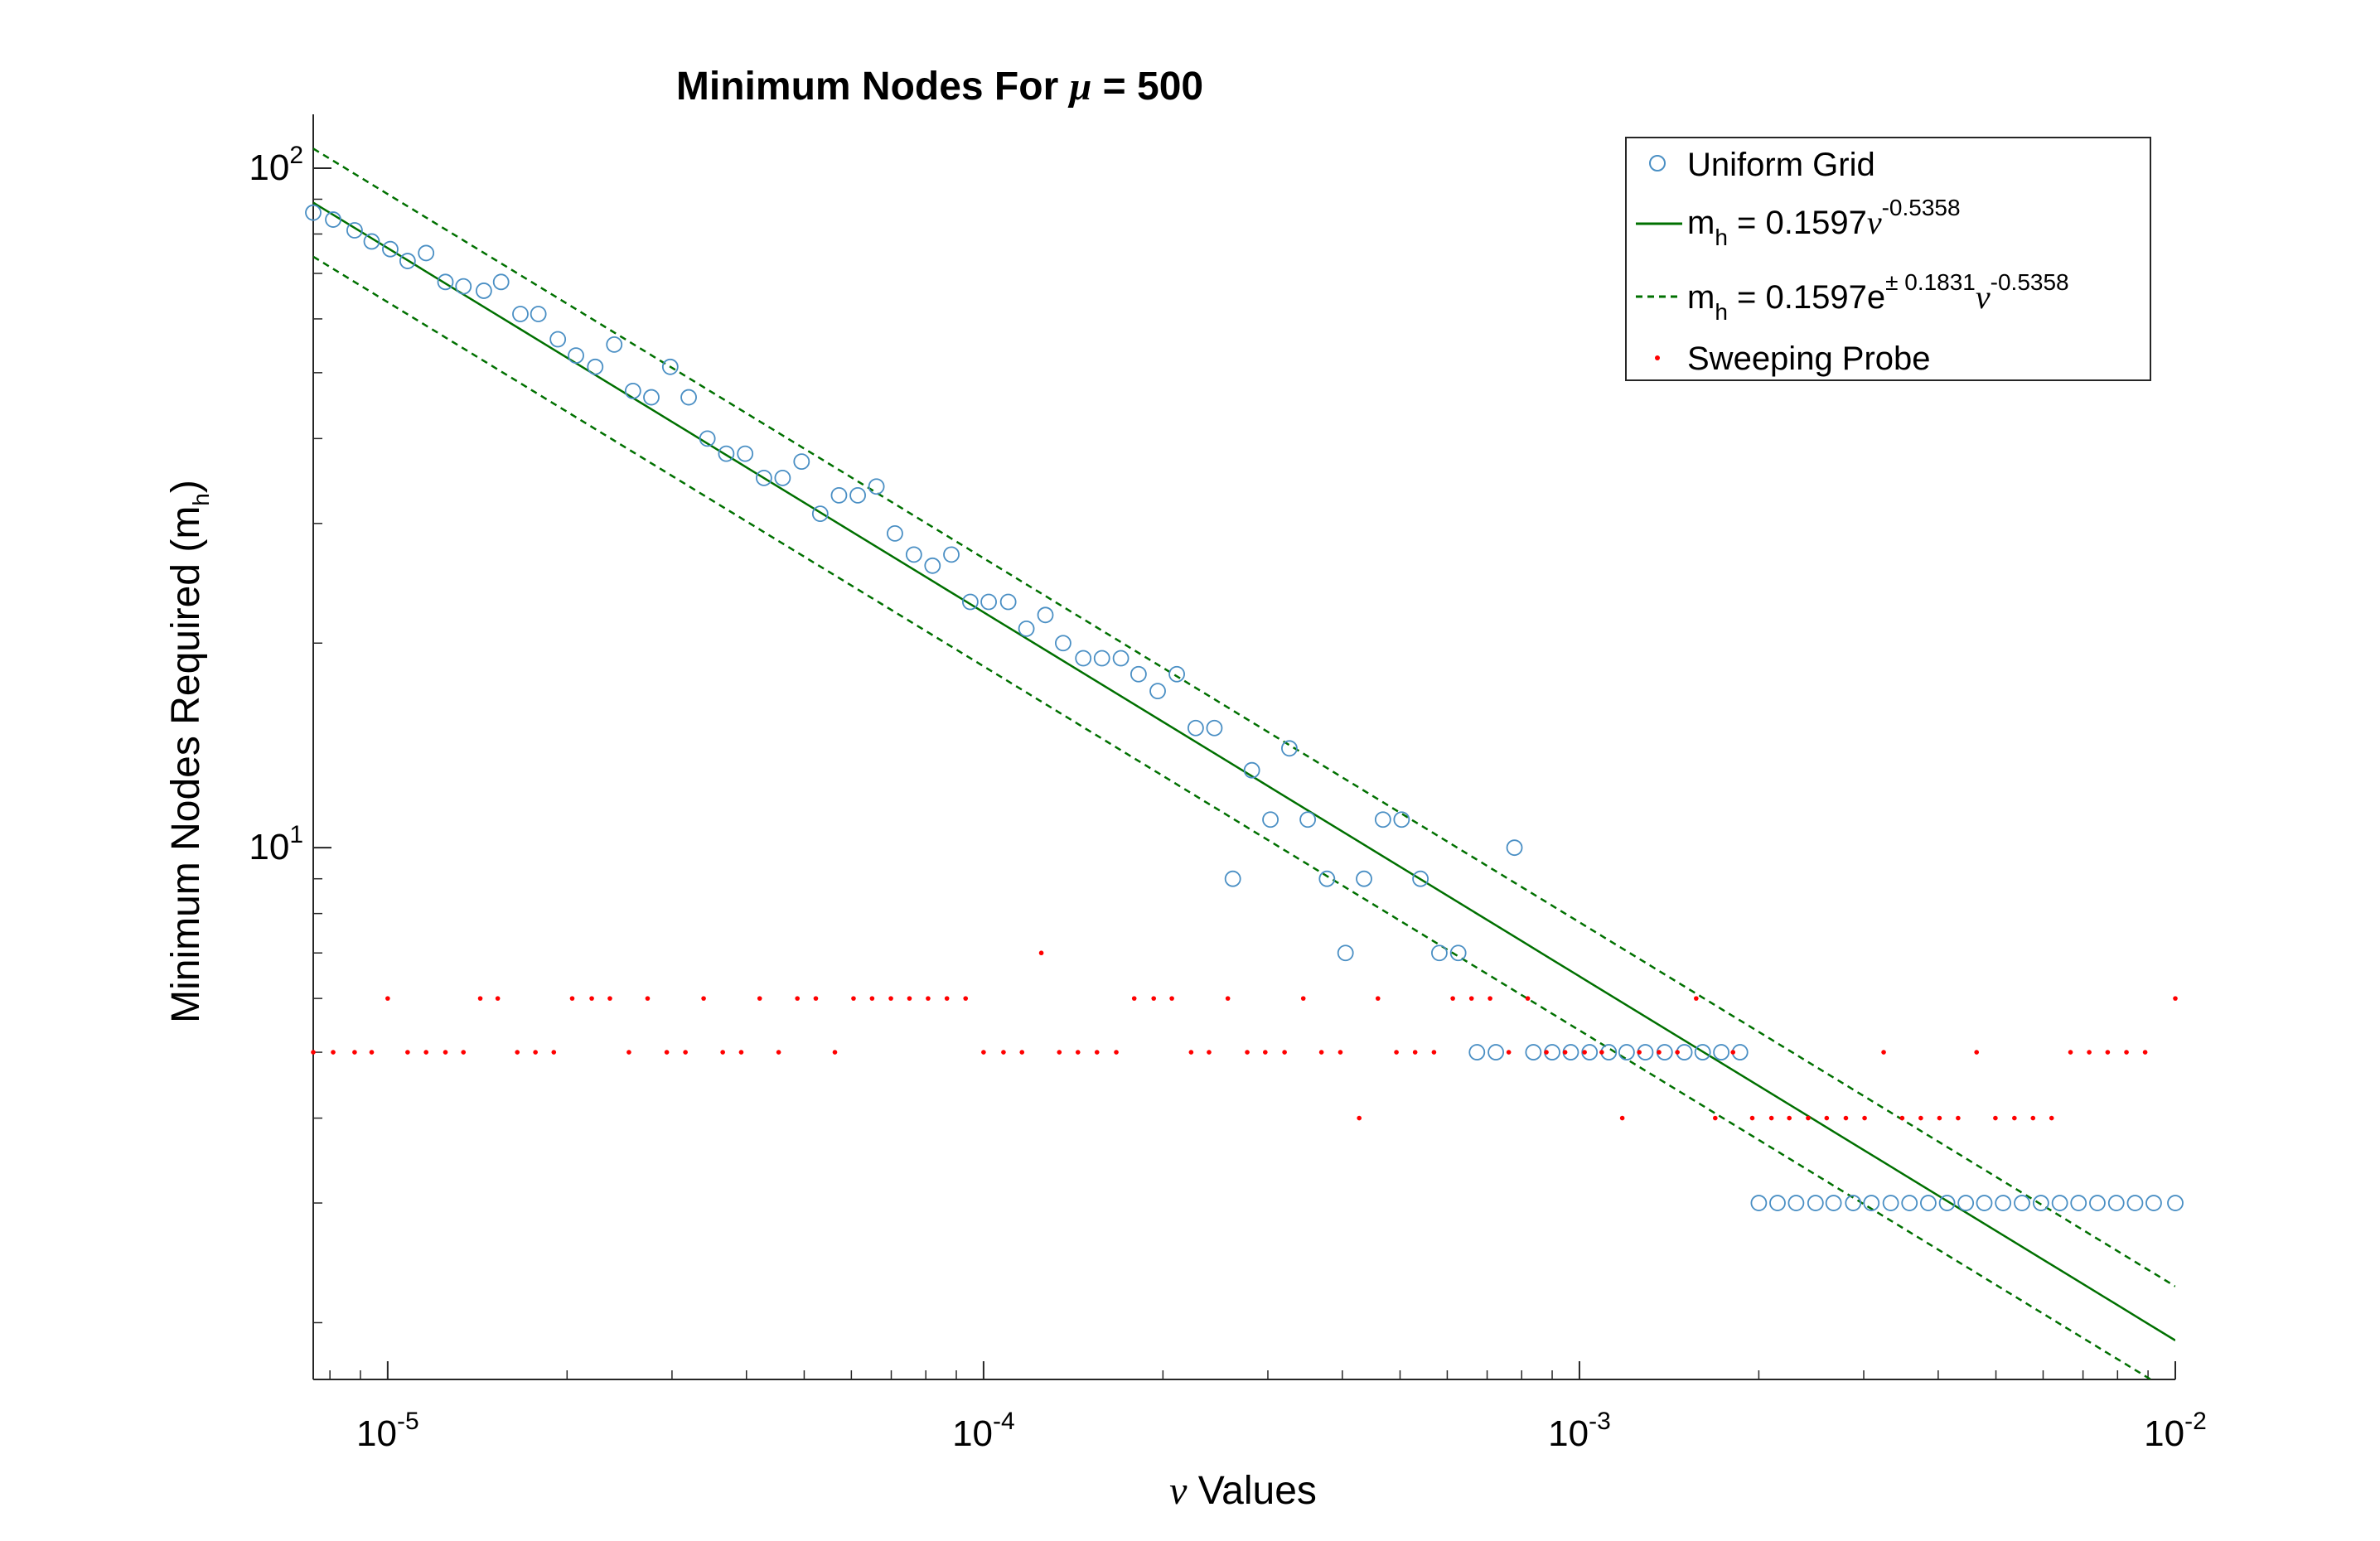 This screenshot has width=2380, height=1541. I want to click on legend-band-sup: -0.5358, so click(2030, 282).